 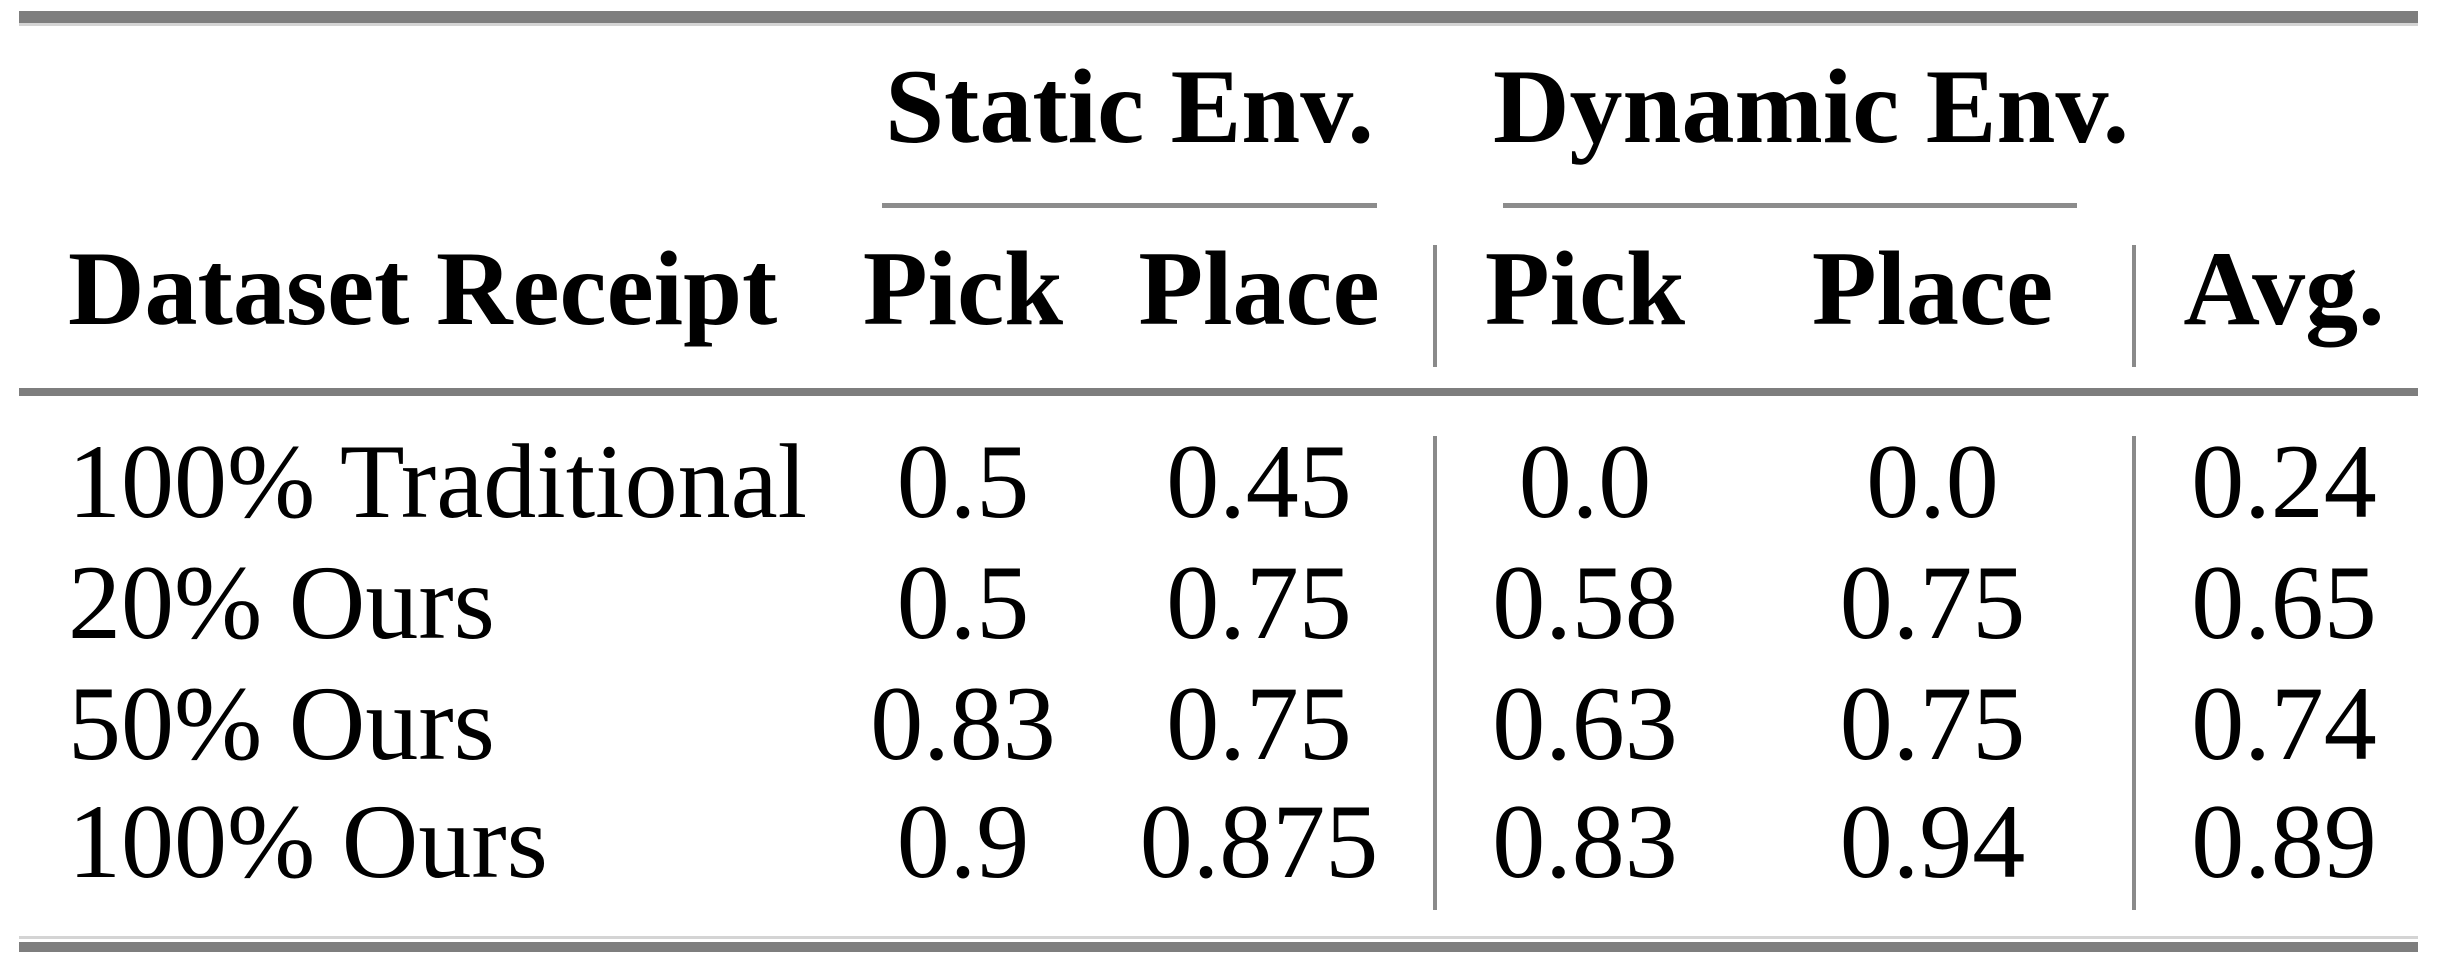 What do you see at coordinates (2284, 602) in the screenshot?
I see `cell-avg: 0.65` at bounding box center [2284, 602].